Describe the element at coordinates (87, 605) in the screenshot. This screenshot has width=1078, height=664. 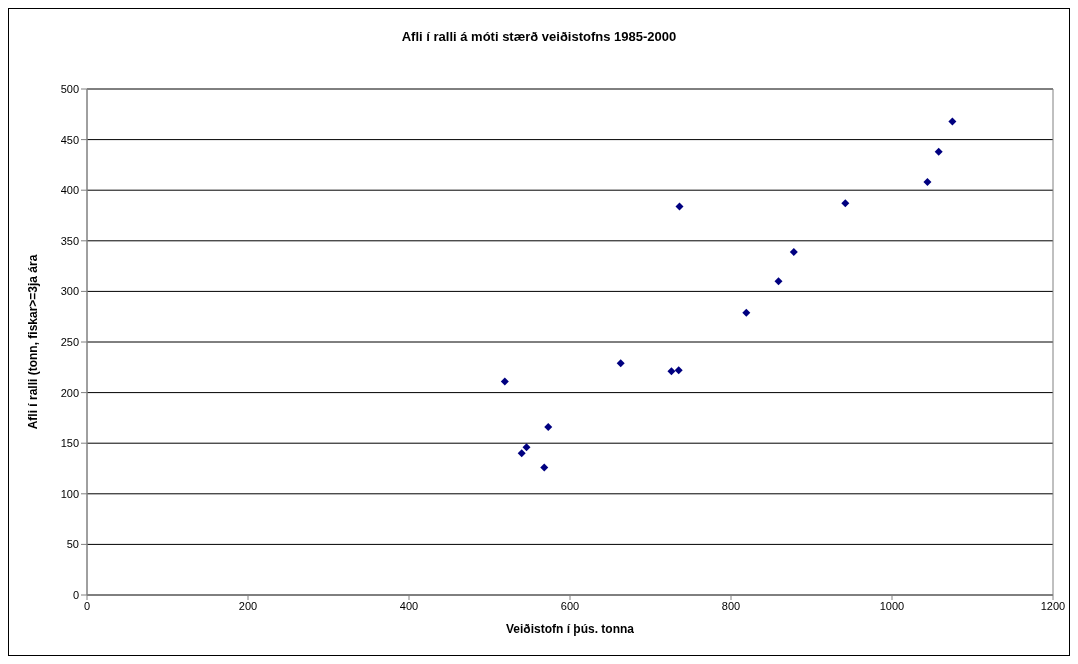
I see `x-tick-label: 0` at that location.